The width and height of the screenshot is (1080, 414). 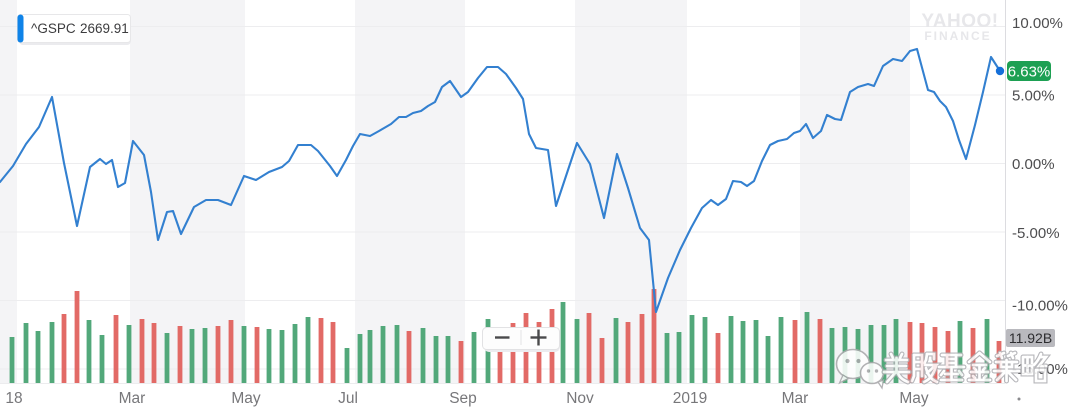 What do you see at coordinates (690, 398) in the screenshot?
I see `svg-text: 2019` at bounding box center [690, 398].